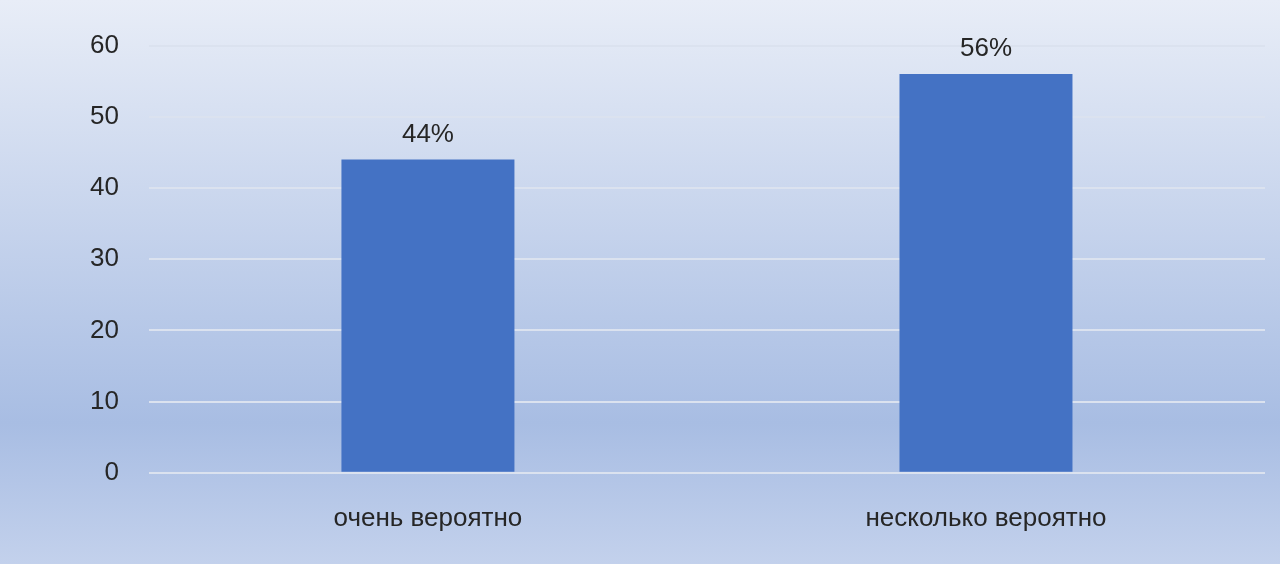  Describe the element at coordinates (104, 257) in the screenshot. I see `y-tick-label: 30` at that location.